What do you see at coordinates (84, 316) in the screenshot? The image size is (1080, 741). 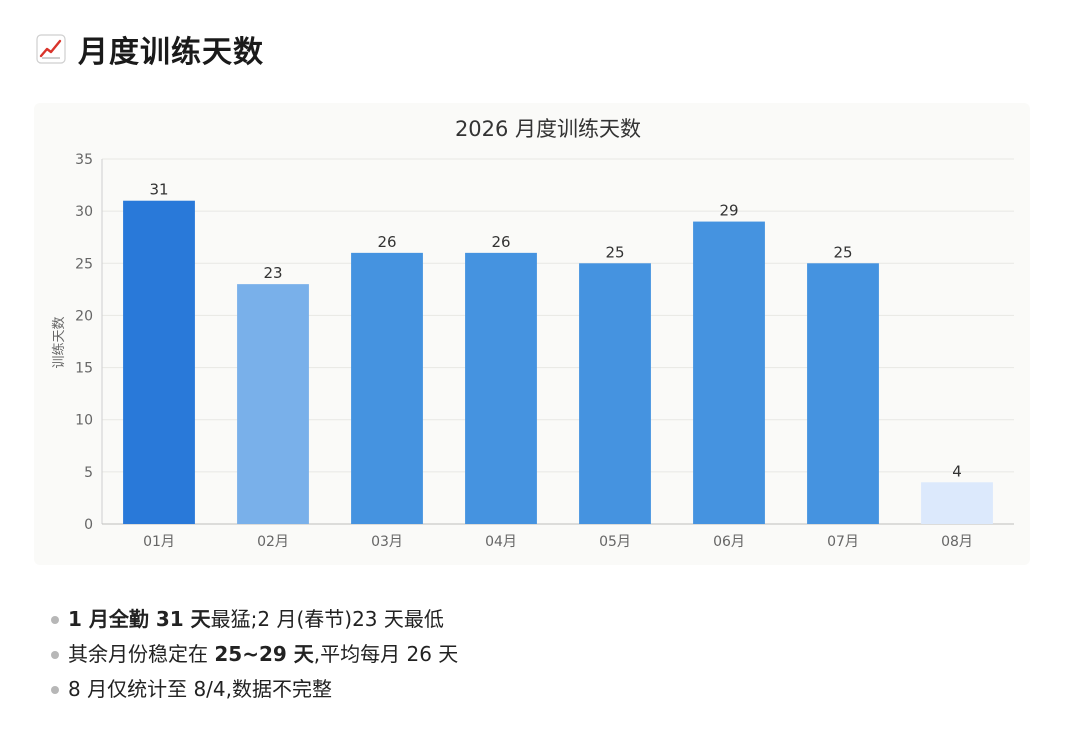 I see `y-tick-label: 20` at bounding box center [84, 316].